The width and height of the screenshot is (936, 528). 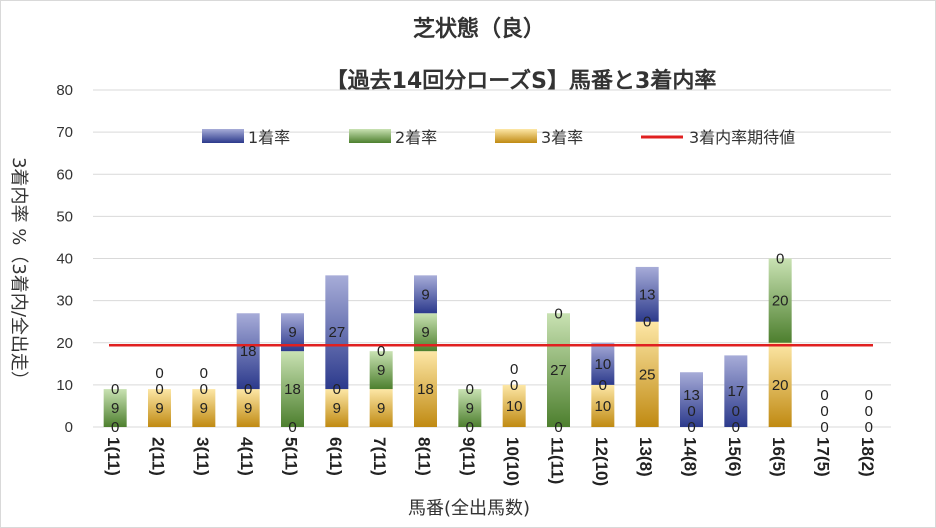 I want to click on x-tick-label: 3(11), so click(x=202, y=456).